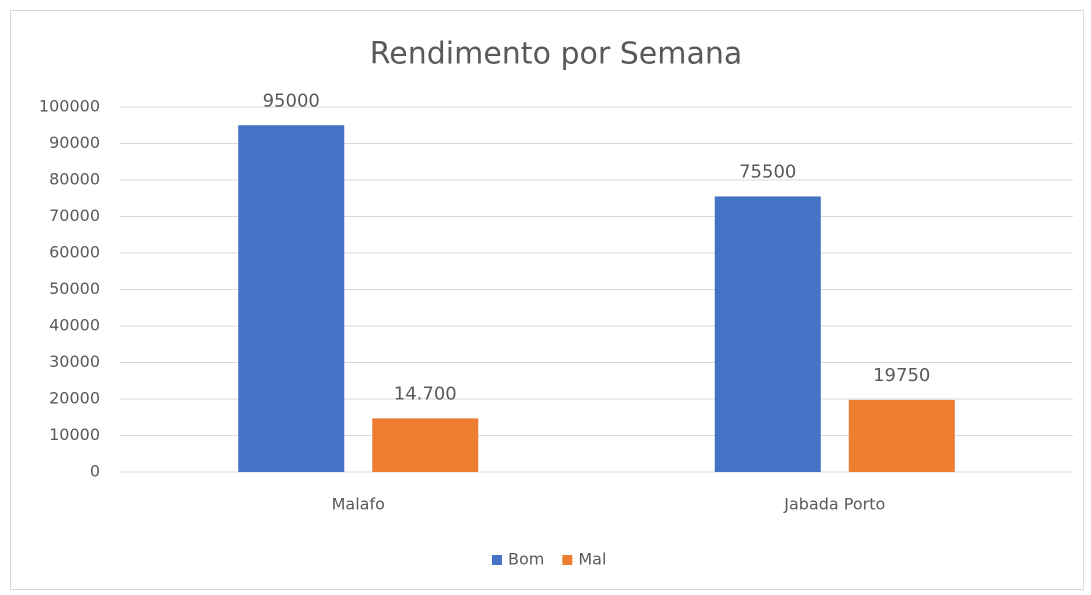 This screenshot has height=595, width=1091. What do you see at coordinates (358, 504) in the screenshot?
I see `x-tick-label: Malafo` at bounding box center [358, 504].